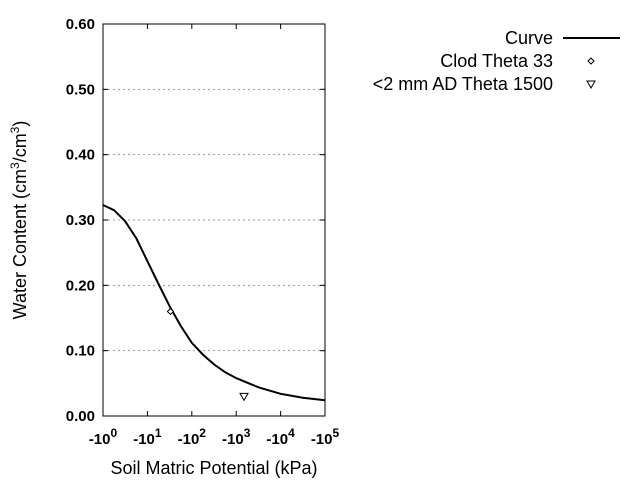  Describe the element at coordinates (244, 397) in the screenshot. I see `ad-theta-1500-point` at that location.